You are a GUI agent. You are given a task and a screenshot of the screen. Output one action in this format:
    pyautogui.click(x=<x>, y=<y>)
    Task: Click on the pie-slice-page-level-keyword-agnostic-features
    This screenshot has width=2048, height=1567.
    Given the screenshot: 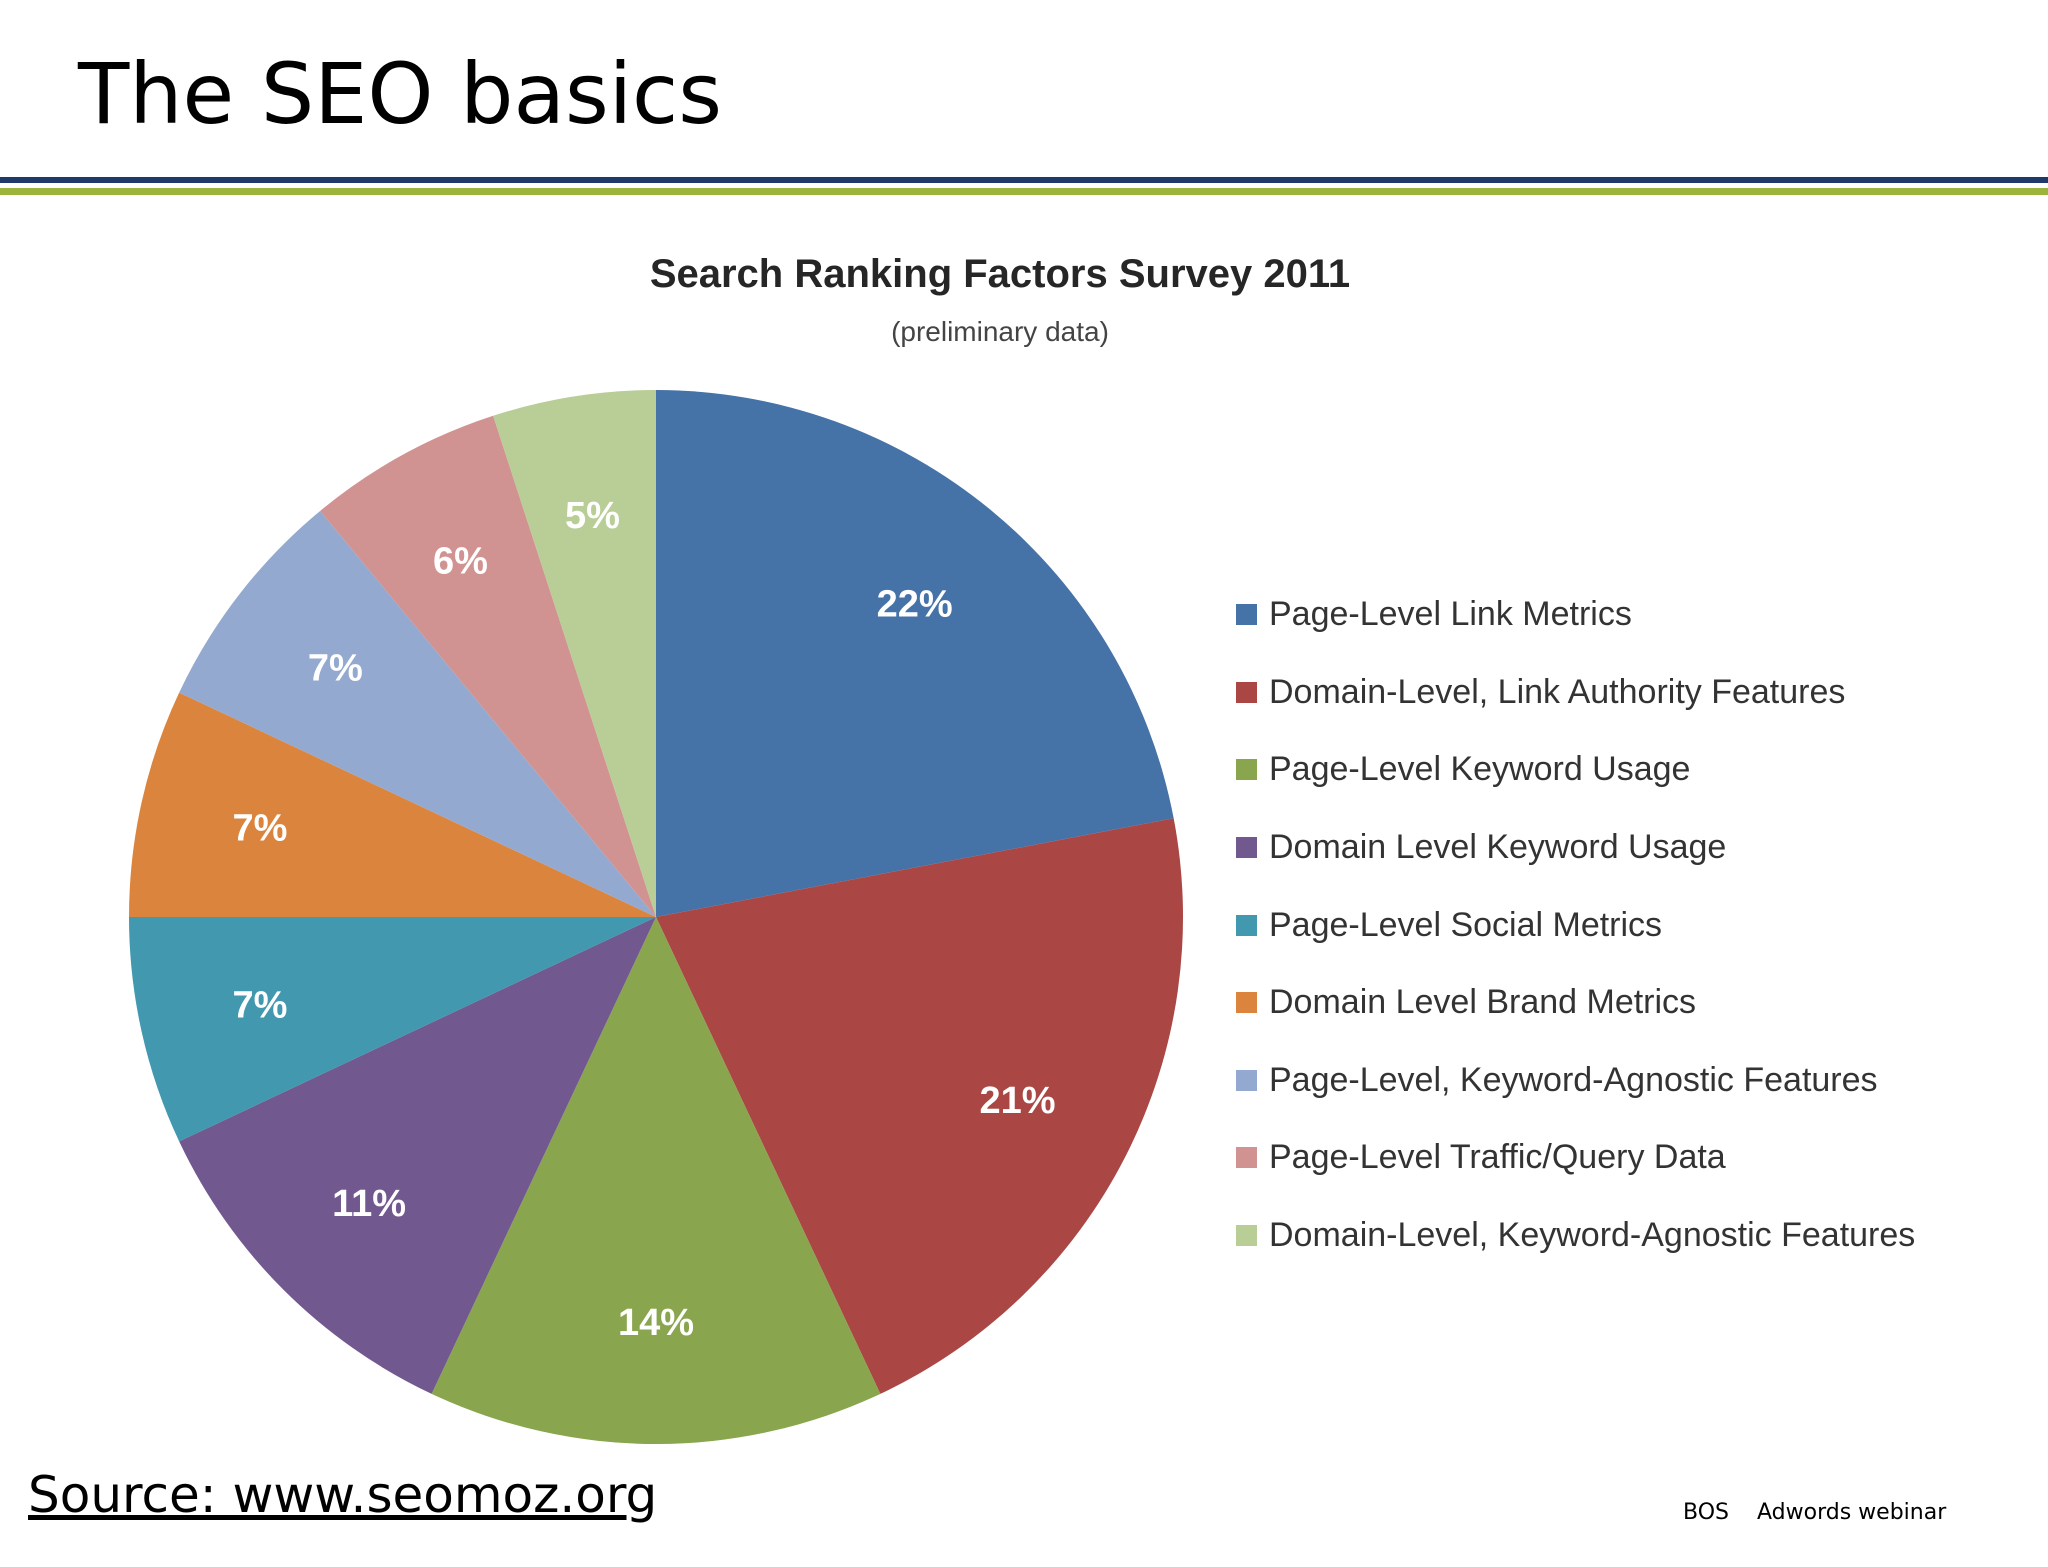 What is the action you would take?
    pyautogui.click(x=418, y=713)
    